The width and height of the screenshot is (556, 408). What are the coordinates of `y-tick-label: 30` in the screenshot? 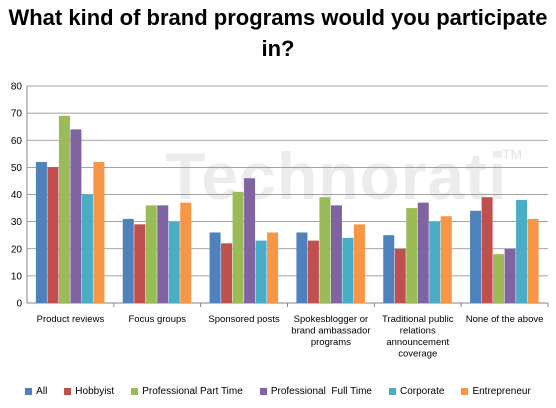 It's located at (17, 222).